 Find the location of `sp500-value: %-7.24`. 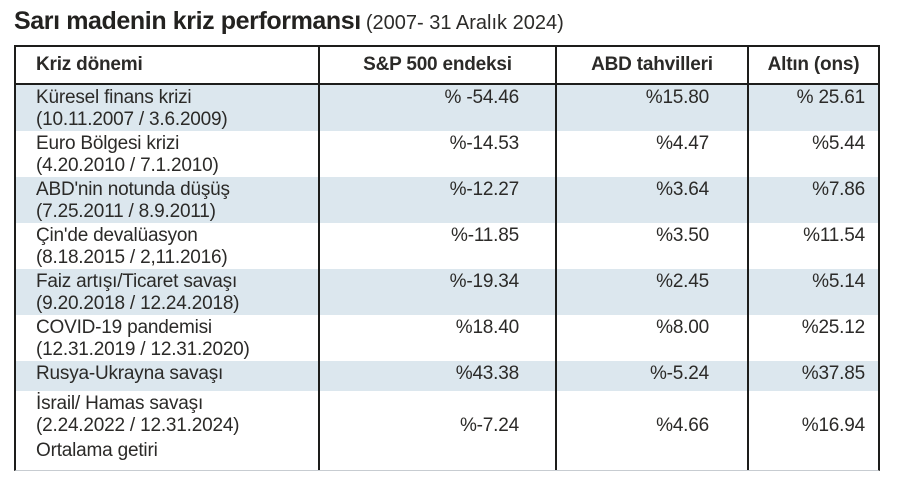

sp500-value: %-7.24 is located at coordinates (436, 414).